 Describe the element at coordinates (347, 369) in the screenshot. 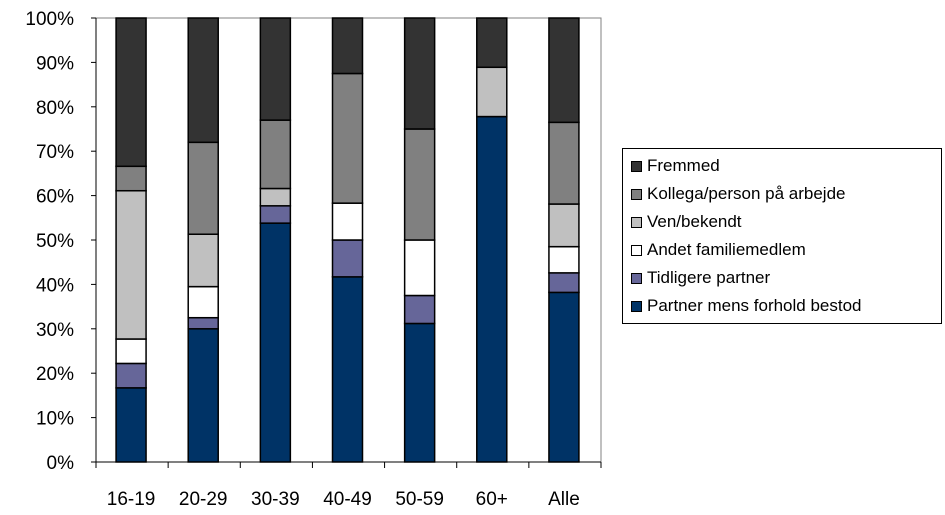

I see `bar-segment-4049-s0` at that location.